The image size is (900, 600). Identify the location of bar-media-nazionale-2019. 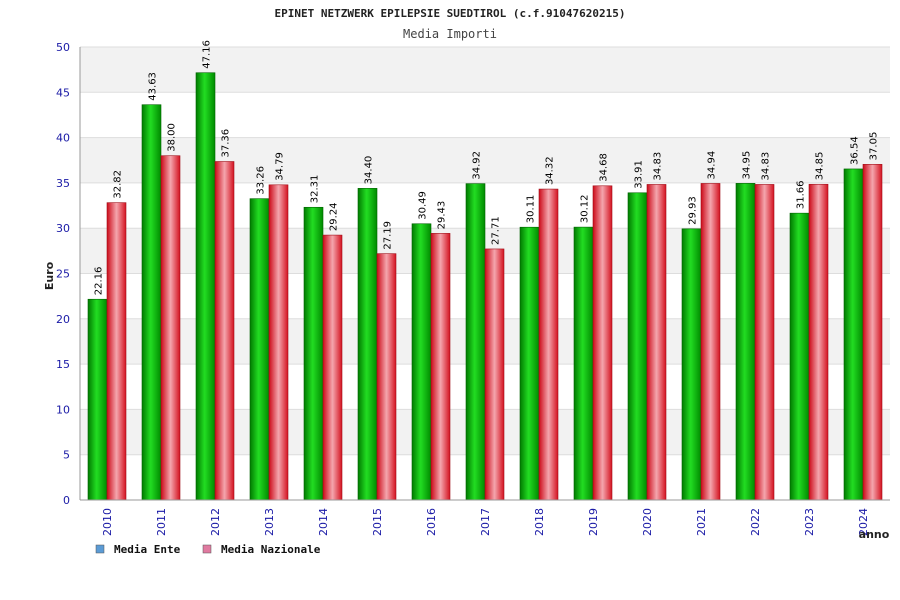
(602, 343).